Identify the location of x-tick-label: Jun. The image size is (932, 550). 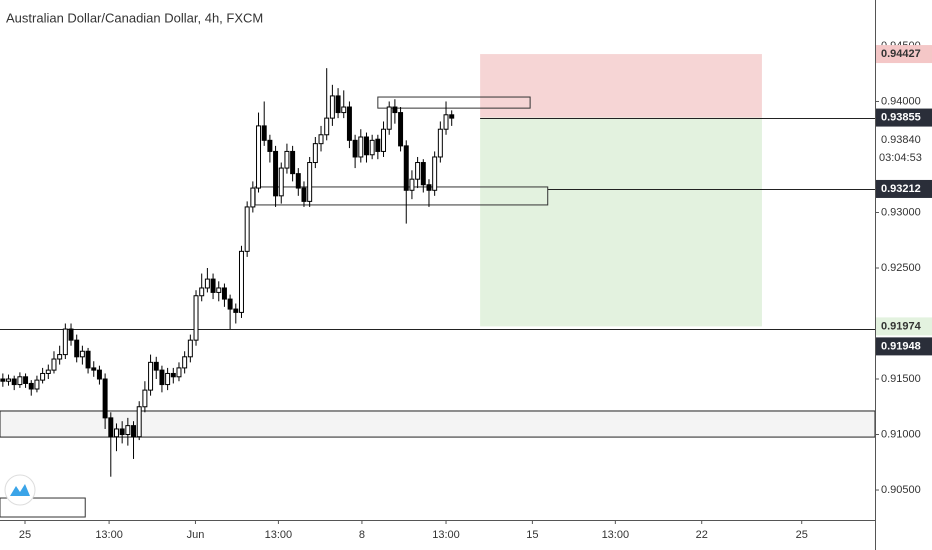
(196, 535).